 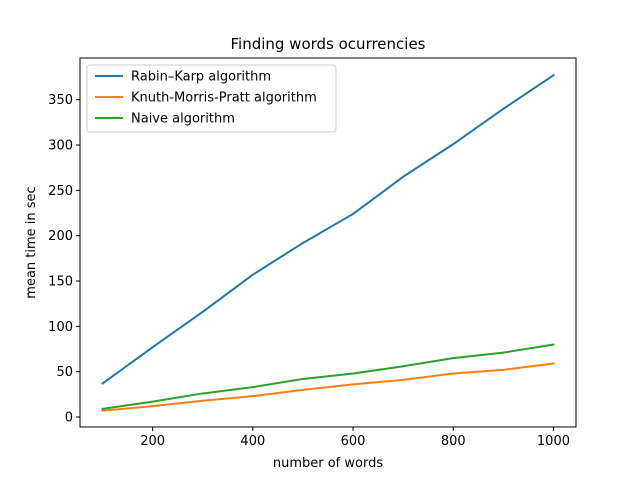 I want to click on x-tick-label: 800, so click(x=453, y=441).